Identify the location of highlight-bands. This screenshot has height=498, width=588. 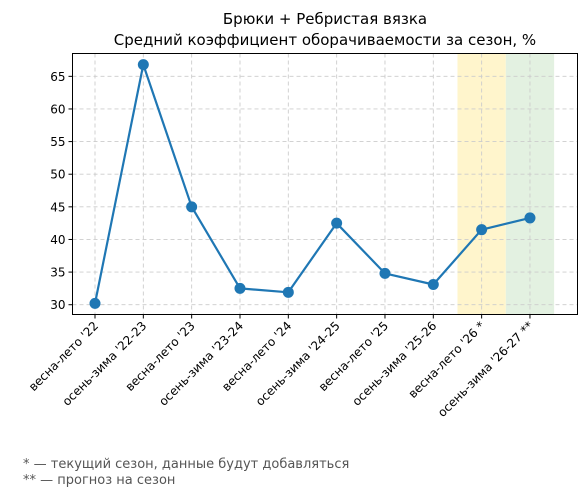
(506, 184).